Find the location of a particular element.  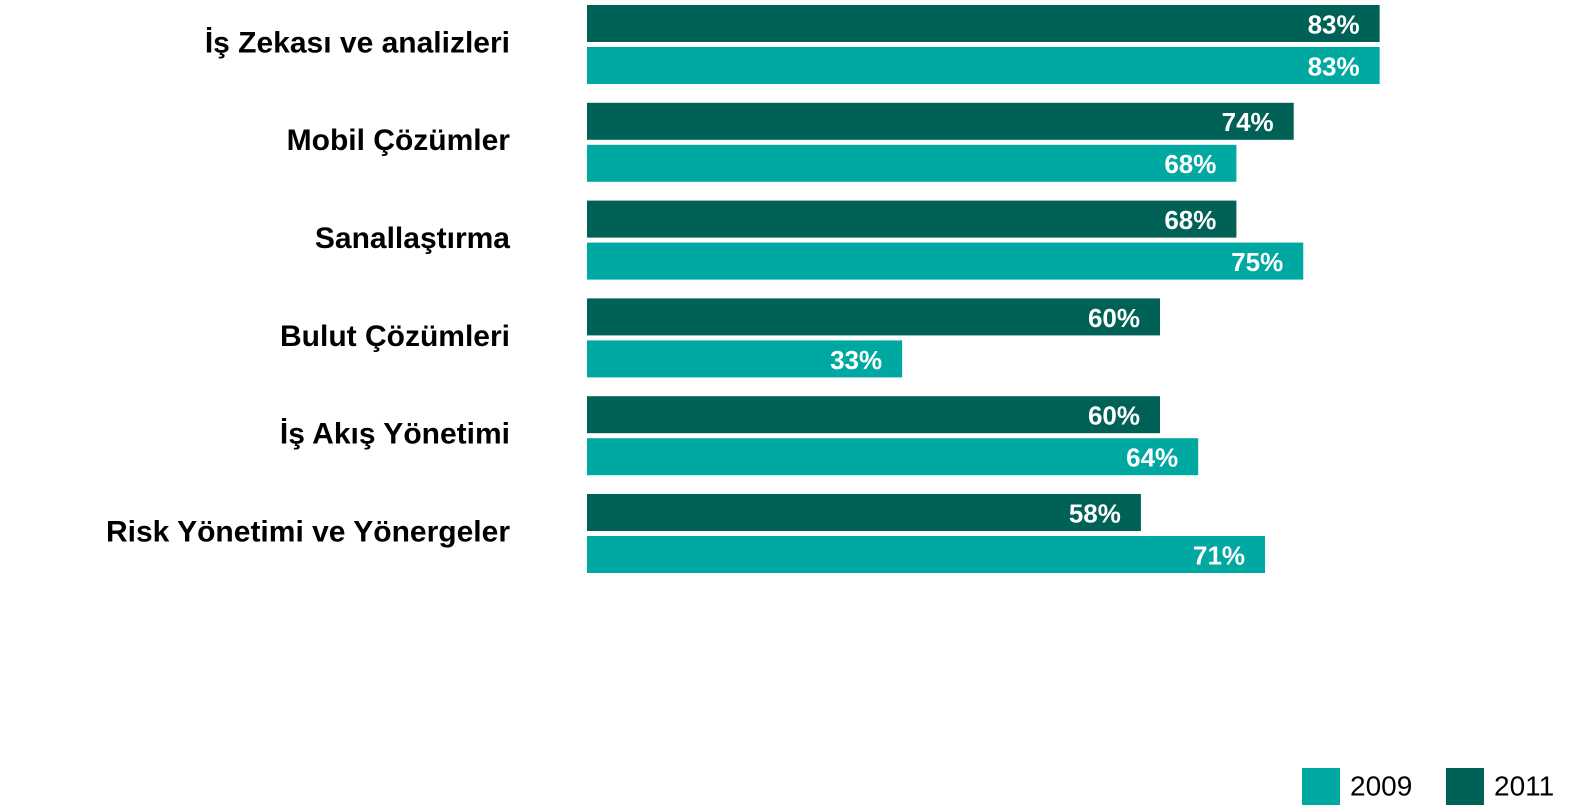

legend-label: 2011 is located at coordinates (1524, 785).